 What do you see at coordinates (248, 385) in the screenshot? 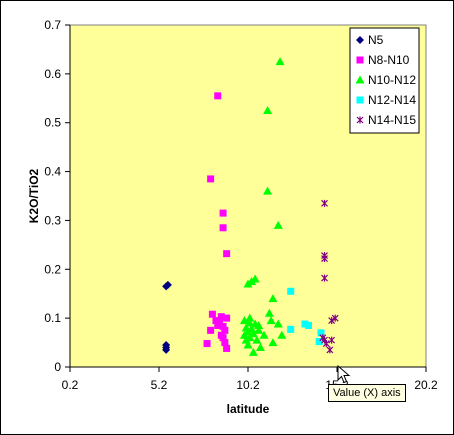
I see `x-tick-label: 10.2` at bounding box center [248, 385].